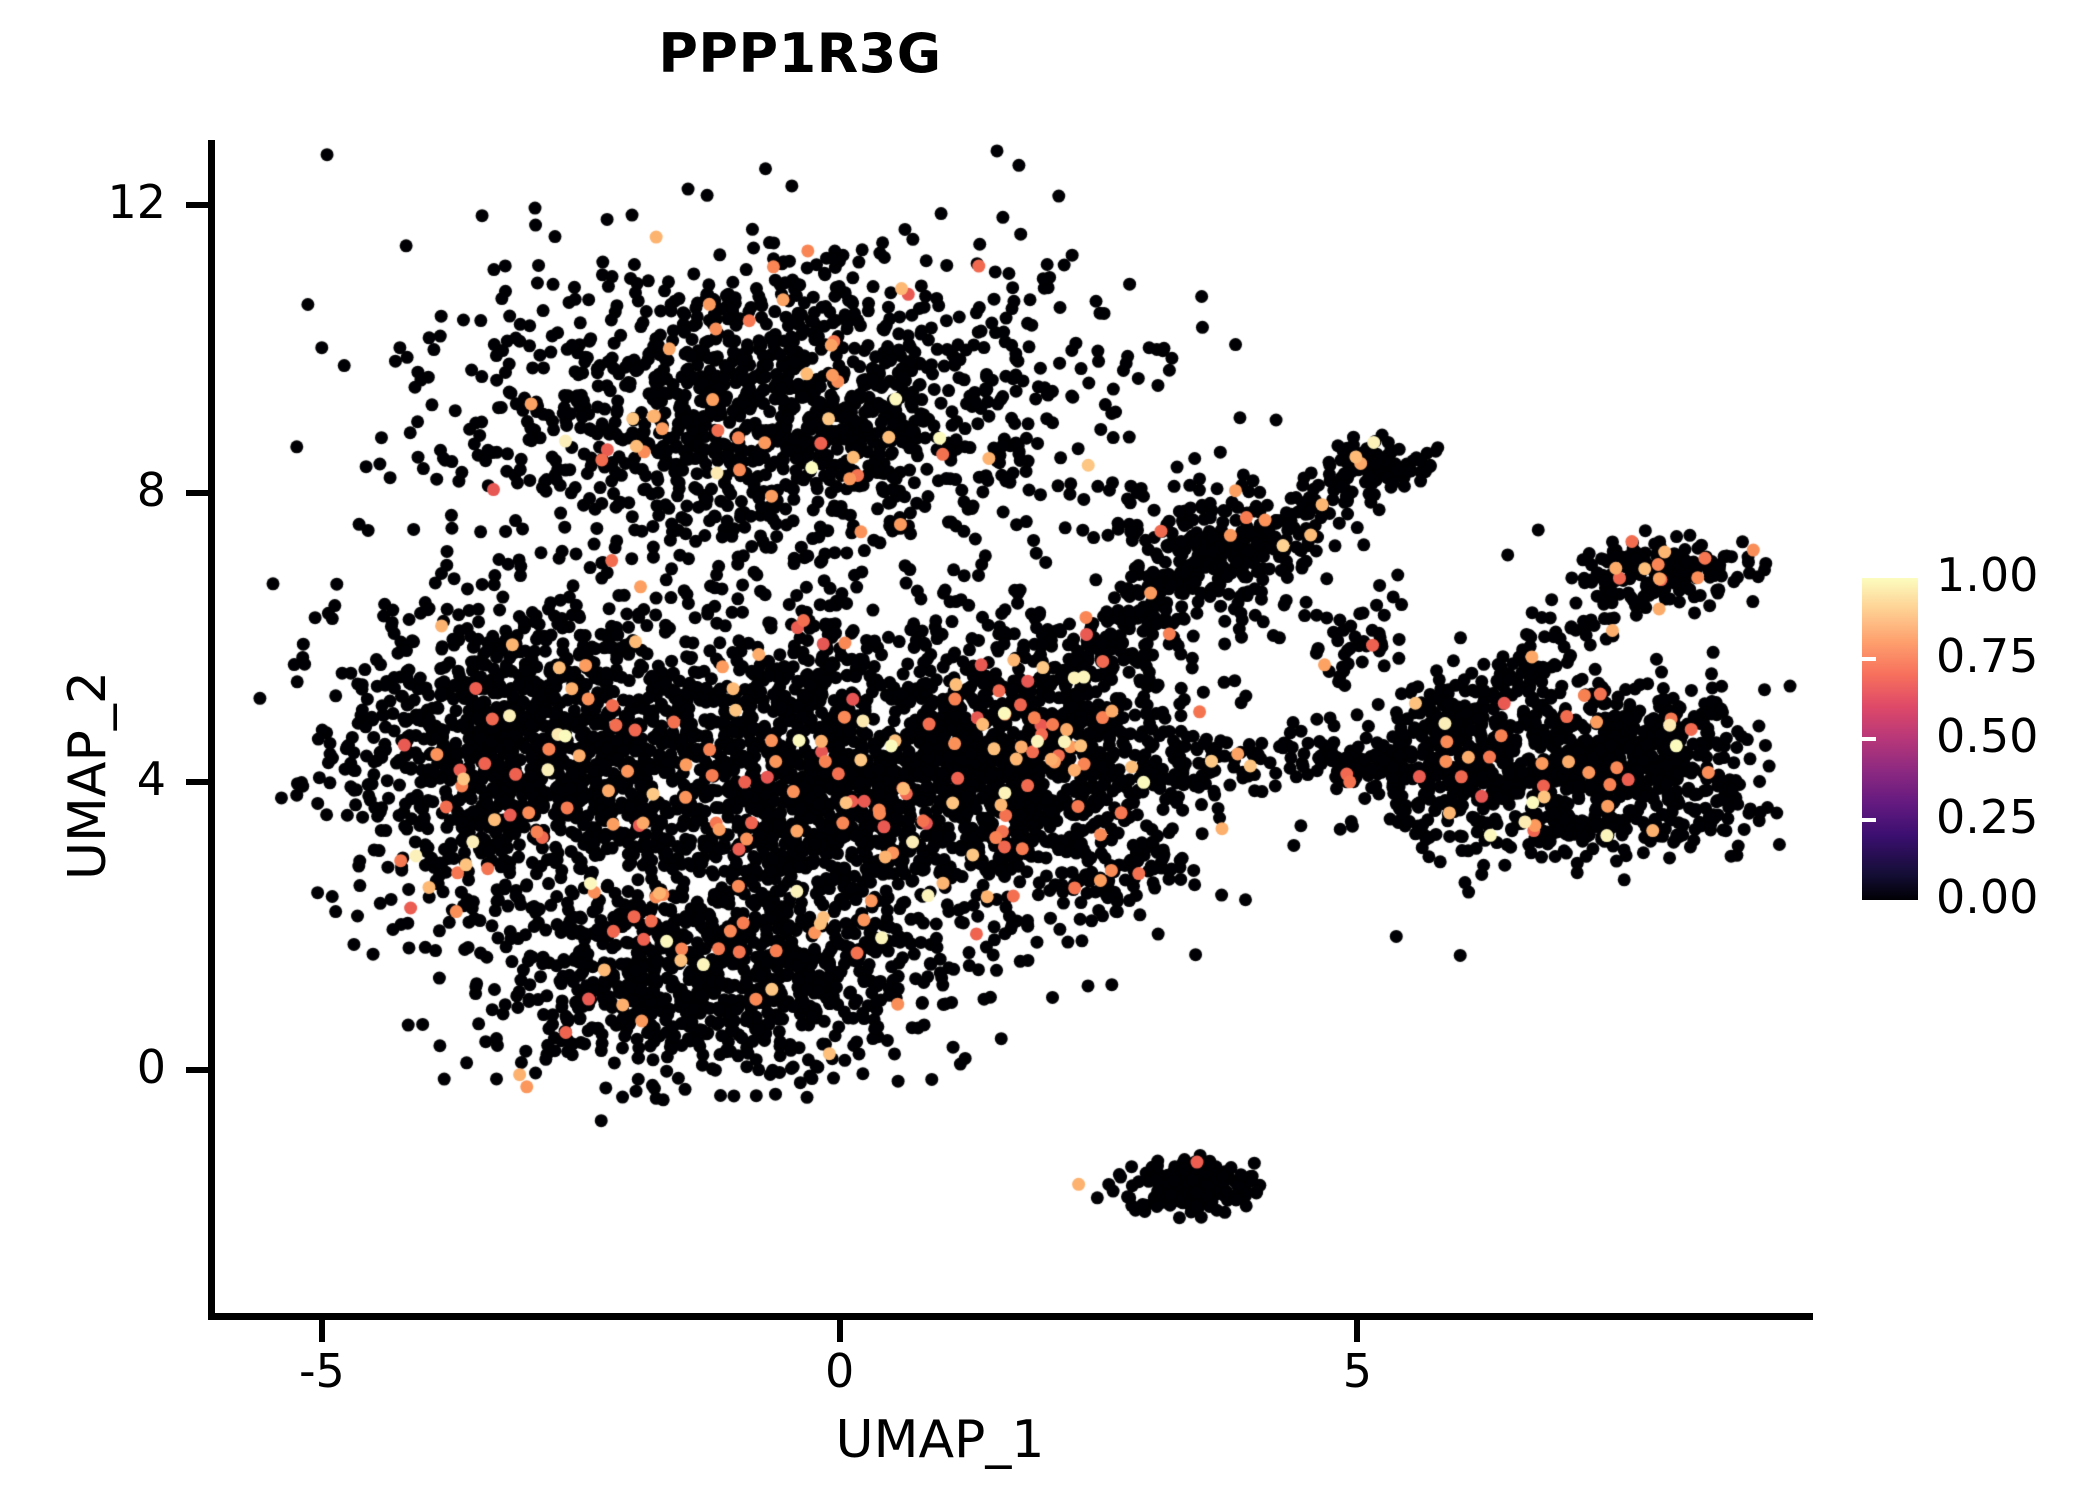 The width and height of the screenshot is (2100, 1500). What do you see at coordinates (1987, 575) in the screenshot?
I see `colorbar-tick-label: 1.00` at bounding box center [1987, 575].